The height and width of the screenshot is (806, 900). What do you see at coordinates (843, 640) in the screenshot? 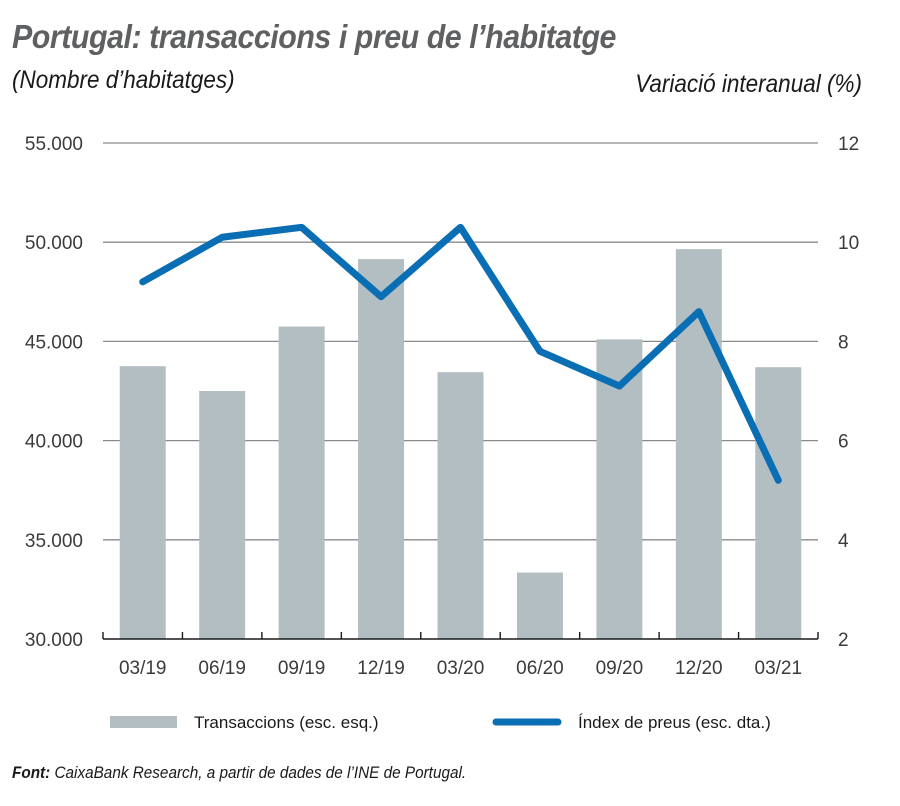
I see `right-tick-label: 2` at bounding box center [843, 640].